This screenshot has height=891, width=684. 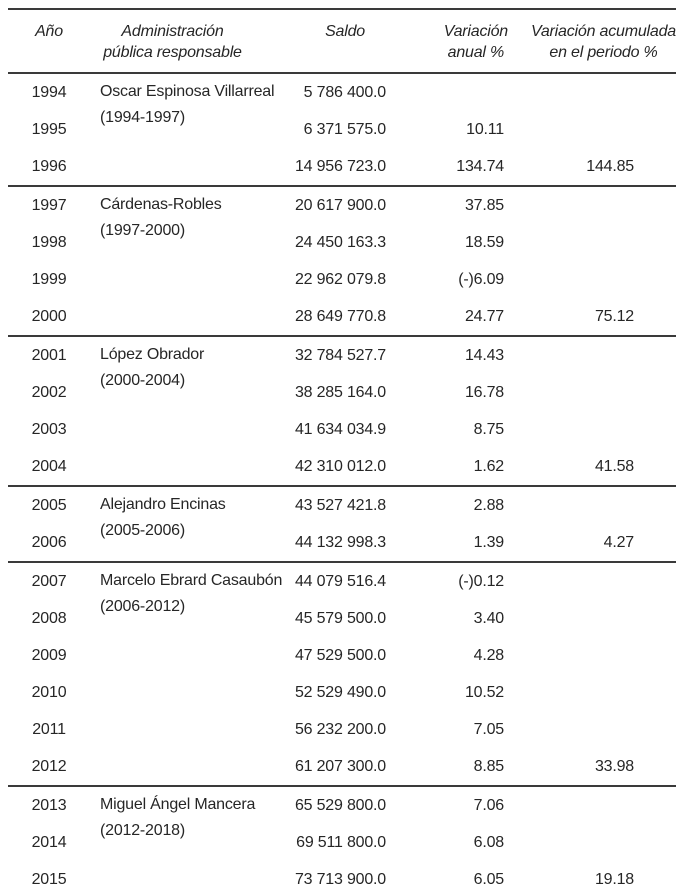 I want to click on year-cell: 2003, so click(x=49, y=429).